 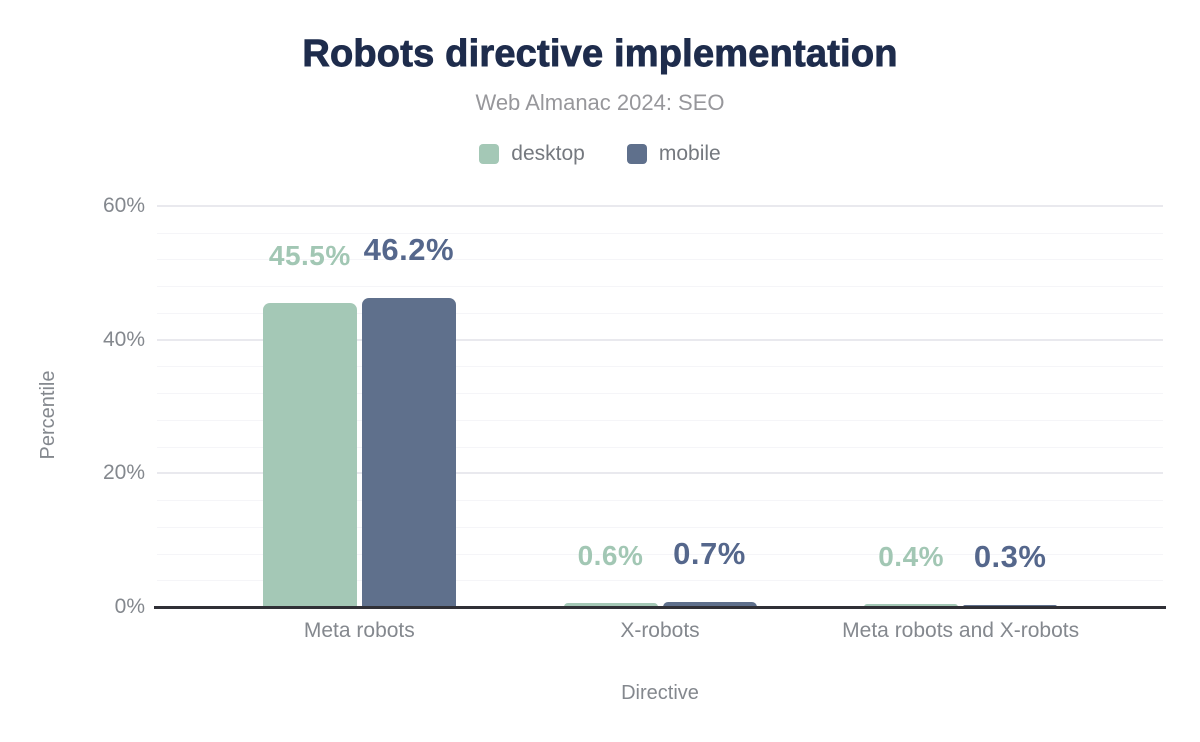 I want to click on chart-title: Robots directive implementation, so click(x=600, y=54).